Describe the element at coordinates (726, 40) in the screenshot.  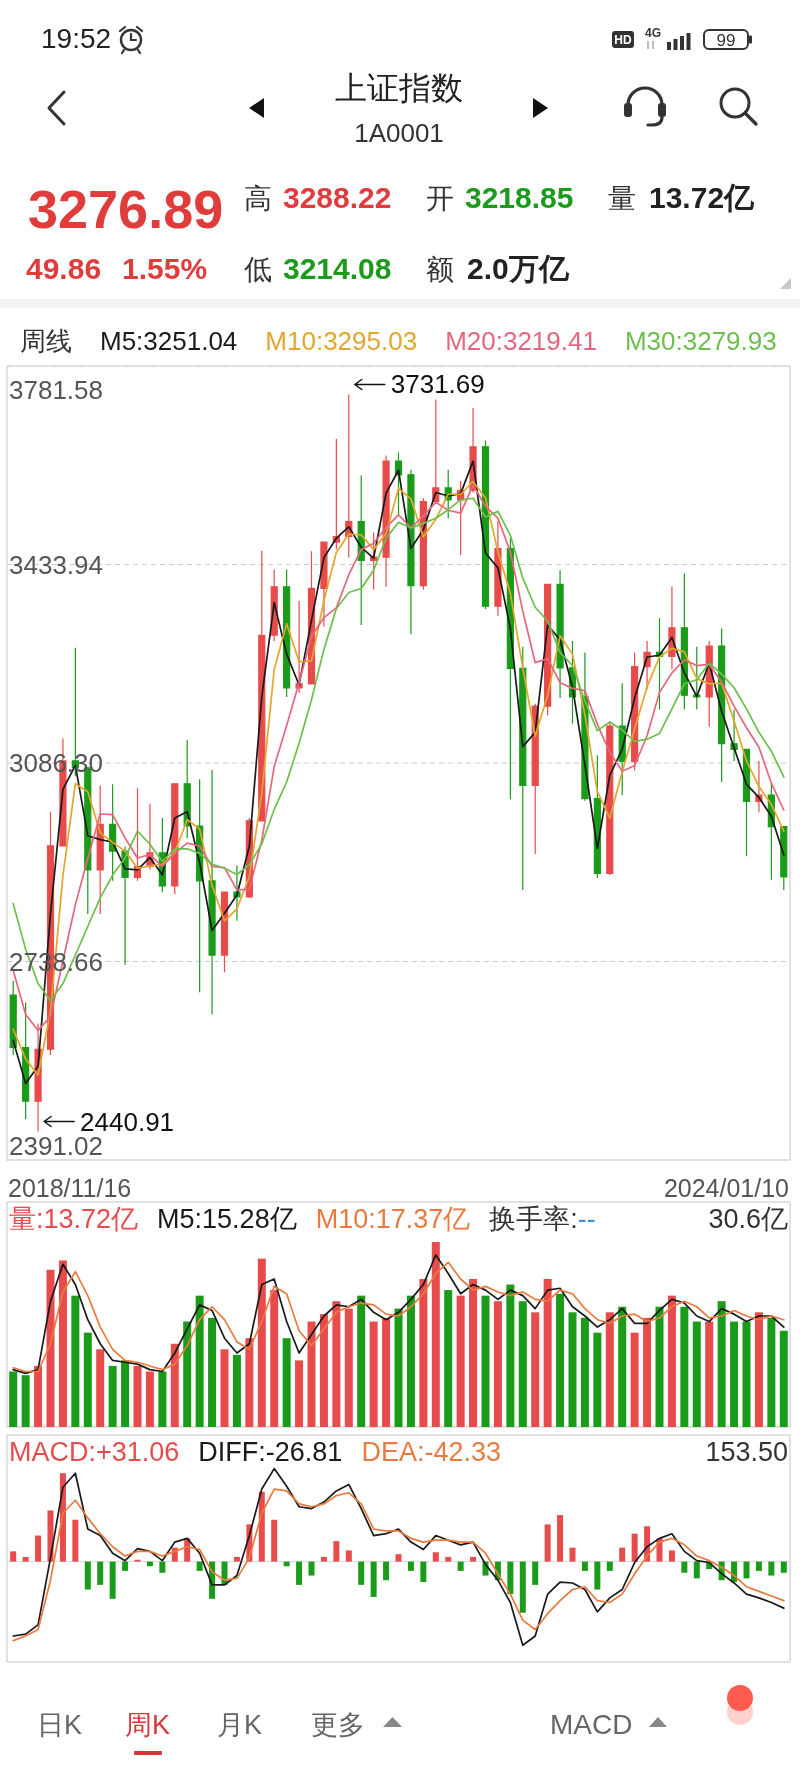
I see `text: 99` at that location.